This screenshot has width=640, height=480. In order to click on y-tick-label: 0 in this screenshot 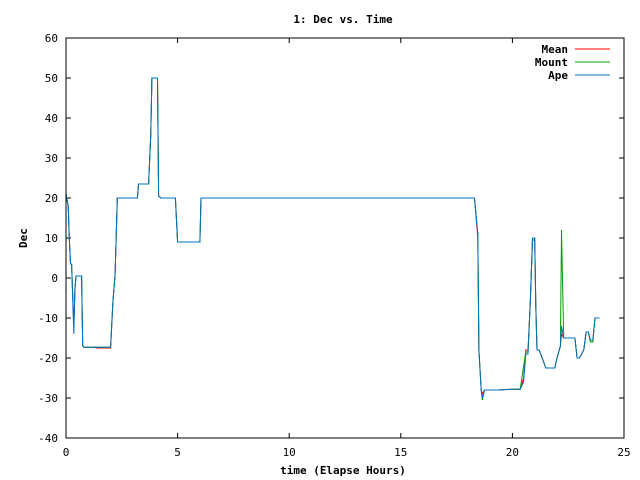, I will do `click(54, 278)`.